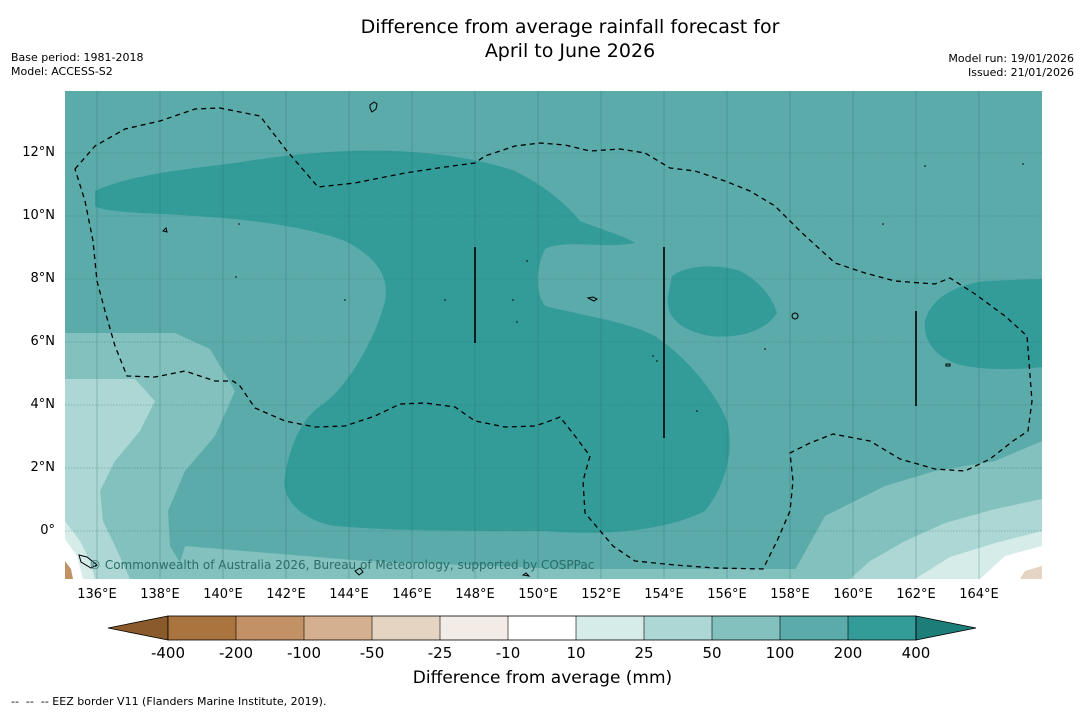 The width and height of the screenshot is (1085, 713). I want to click on colorbar-tick: 50, so click(712, 653).